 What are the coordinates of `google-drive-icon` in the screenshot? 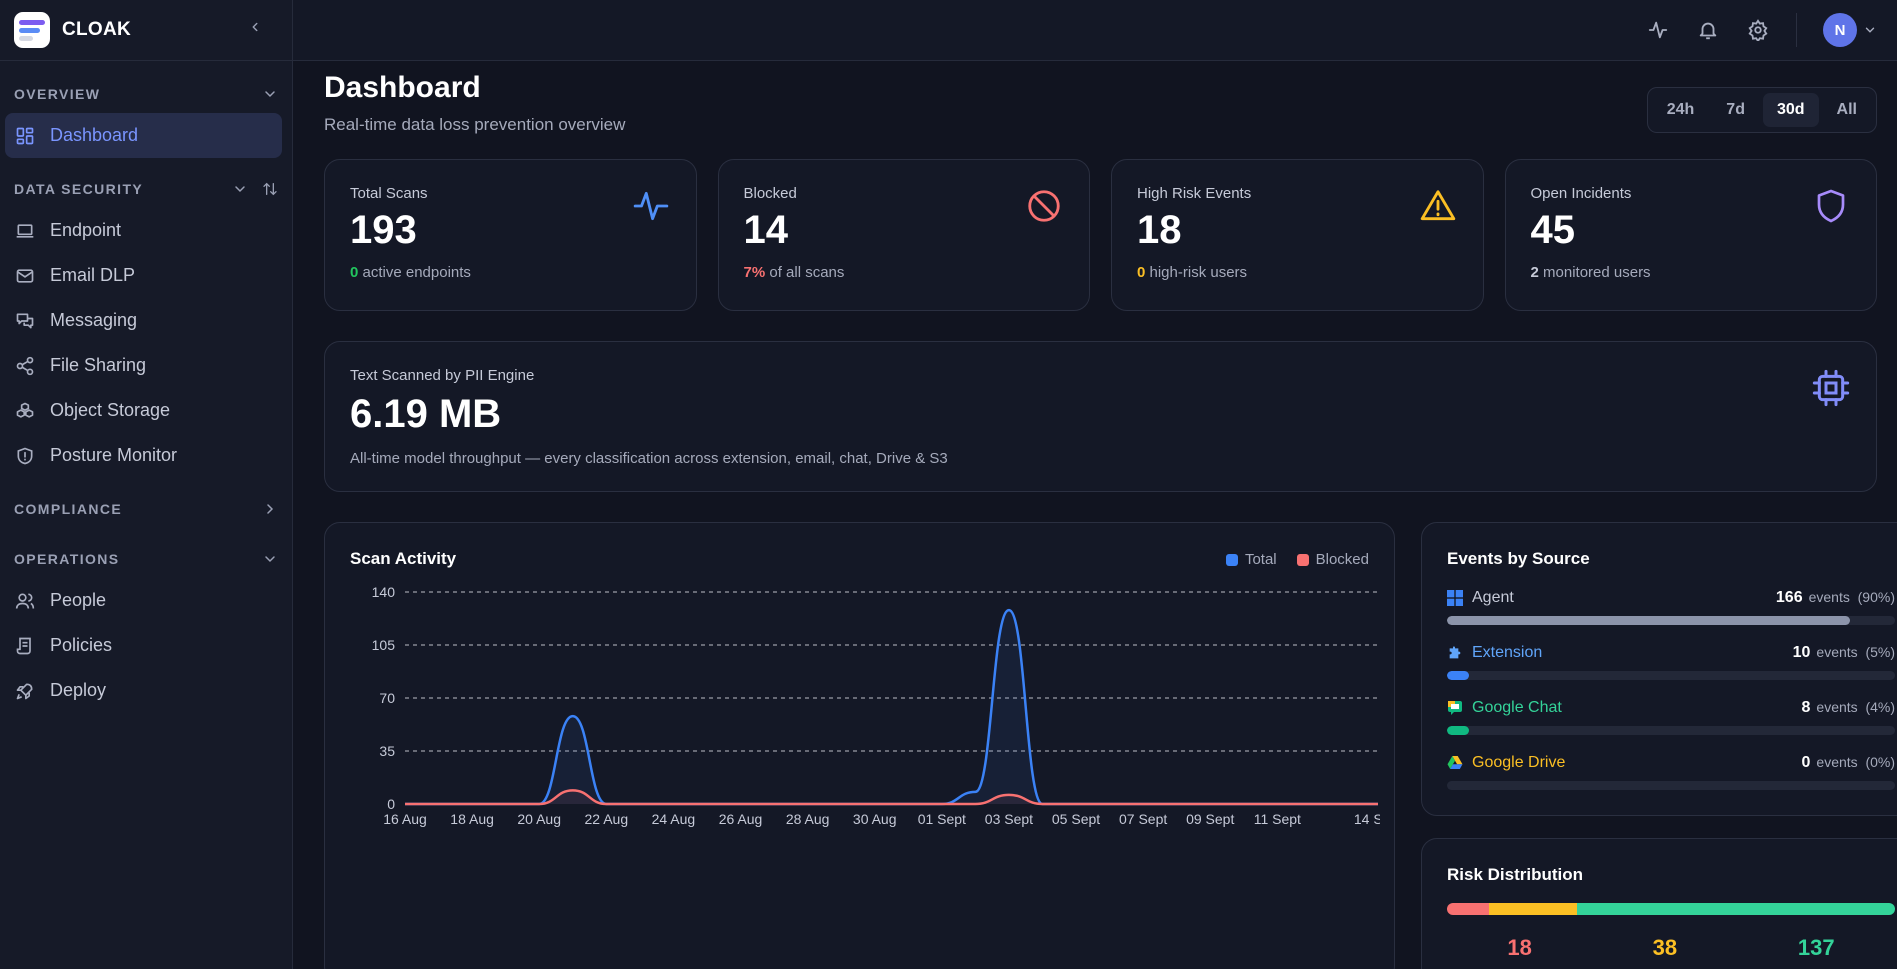 It's located at (1455, 763).